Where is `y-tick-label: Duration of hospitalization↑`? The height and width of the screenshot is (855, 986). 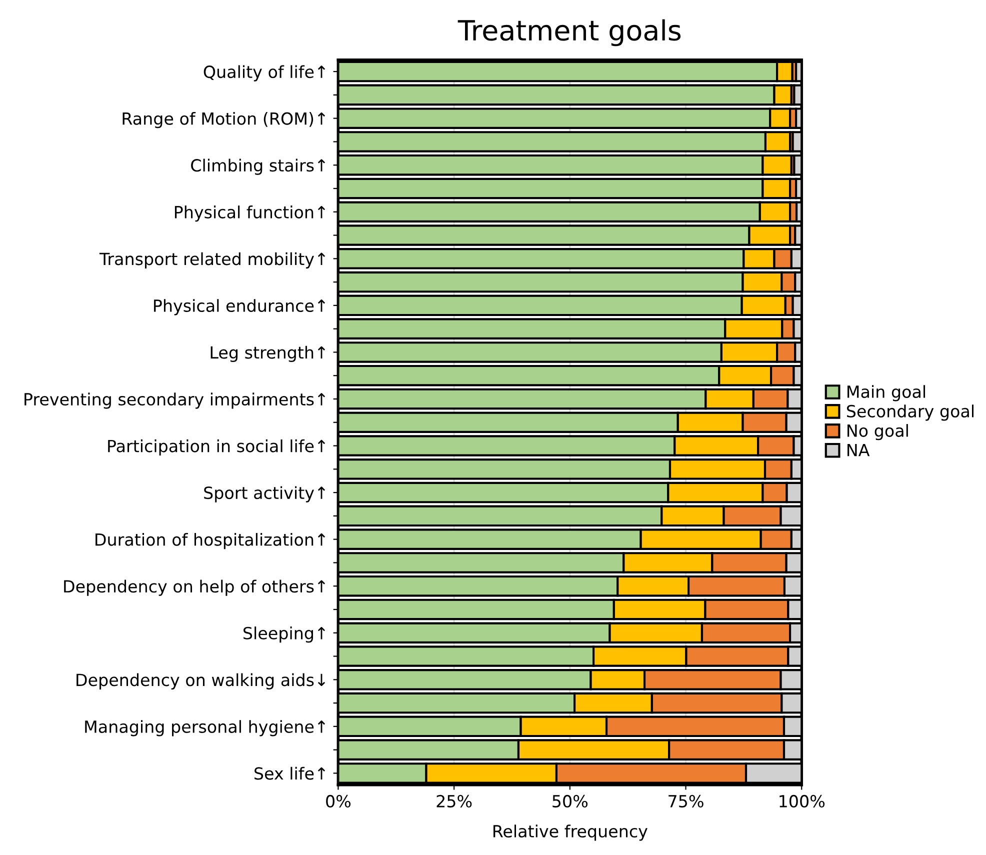 y-tick-label: Duration of hospitalization↑ is located at coordinates (211, 541).